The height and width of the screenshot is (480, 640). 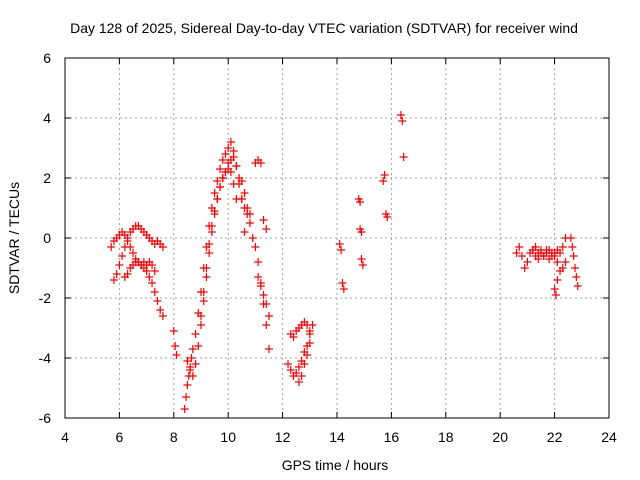 I want to click on x-tick-label: 24, so click(x=609, y=437).